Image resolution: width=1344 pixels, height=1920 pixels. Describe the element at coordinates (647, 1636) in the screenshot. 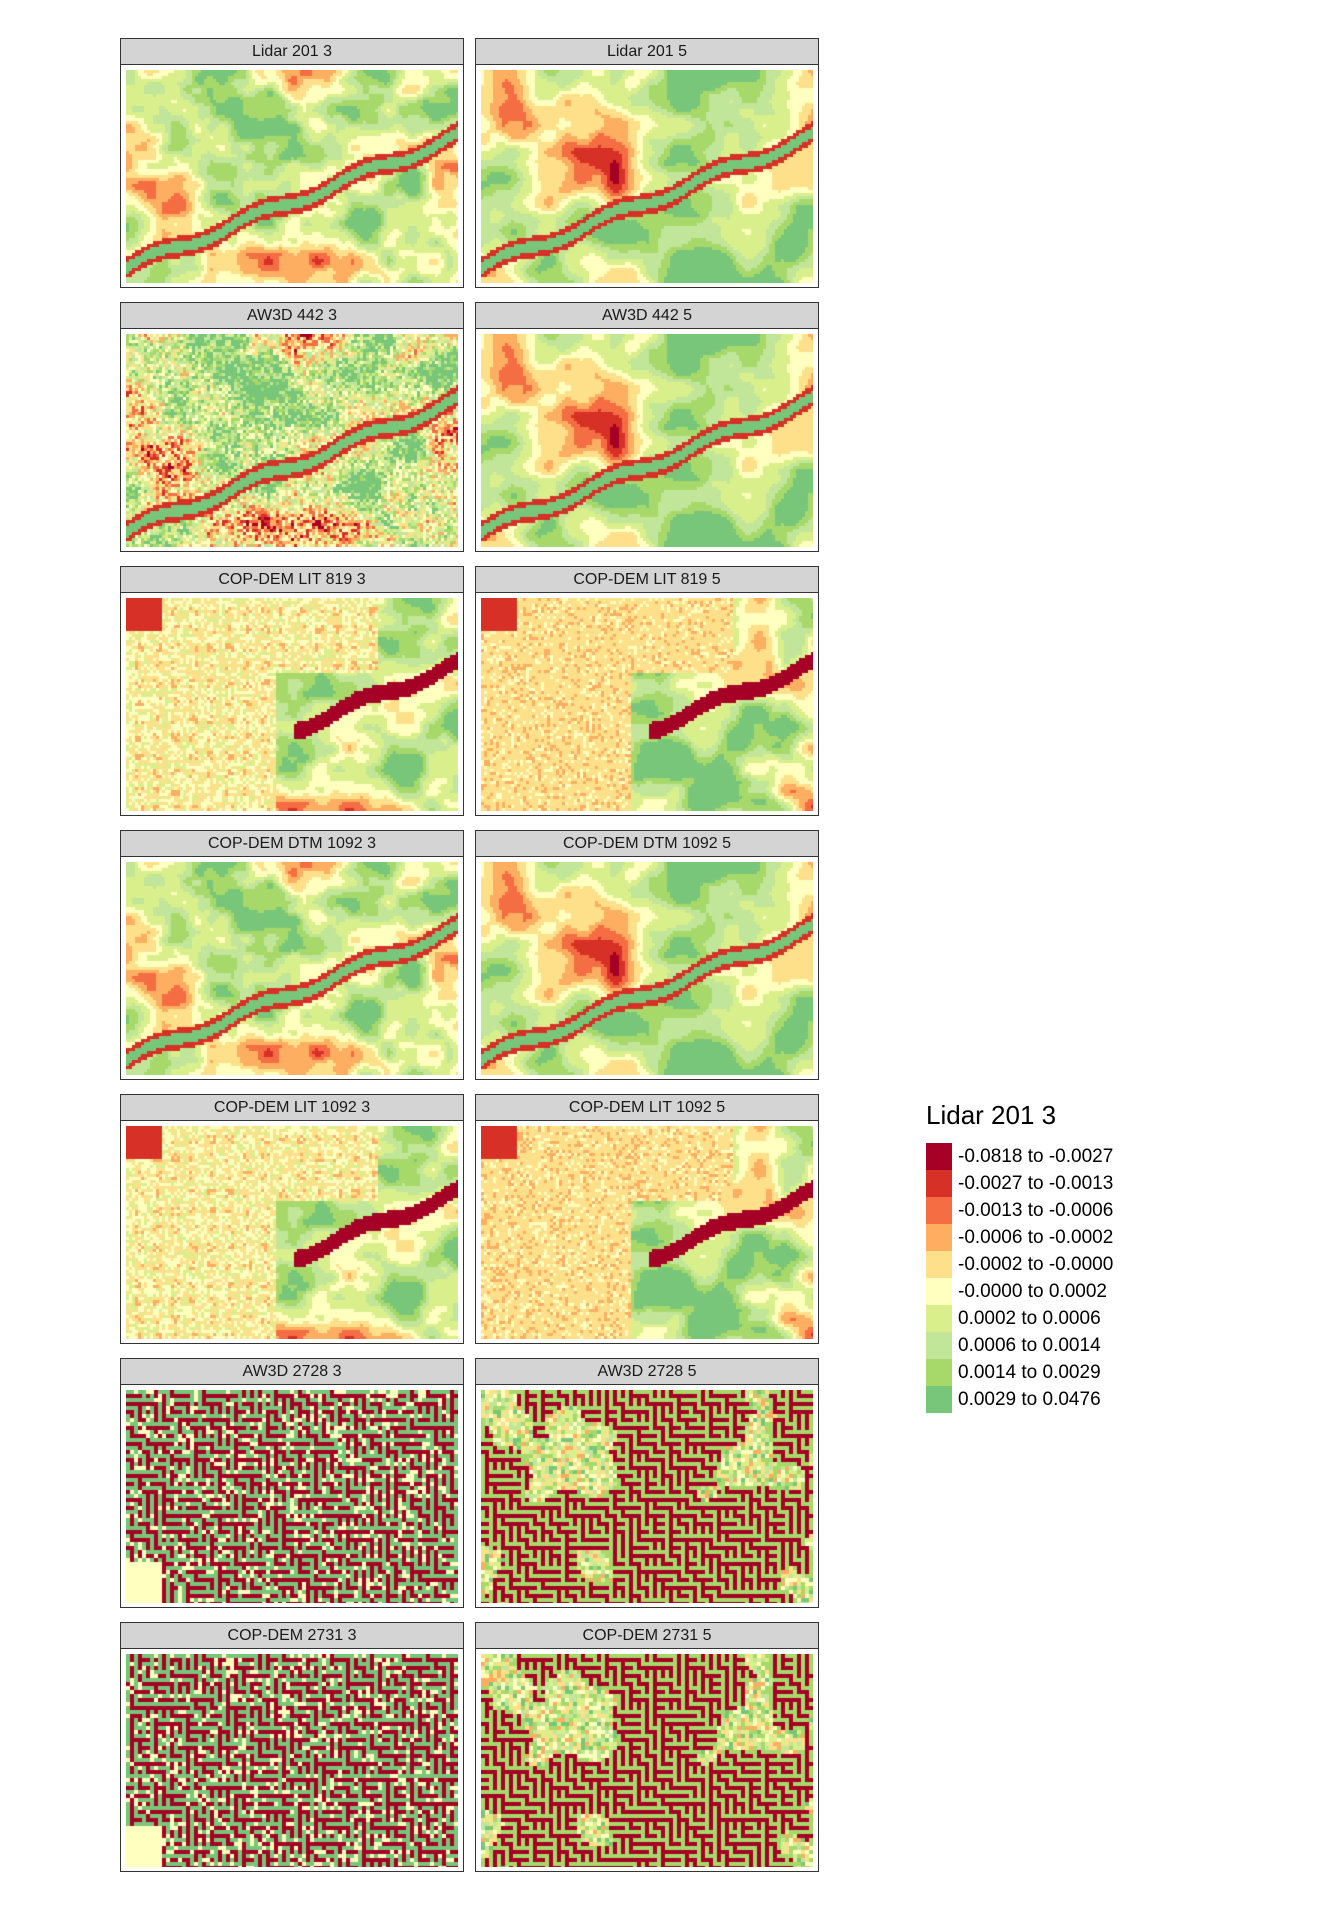

I see `panel-title: COP-DEM 2731 5` at that location.